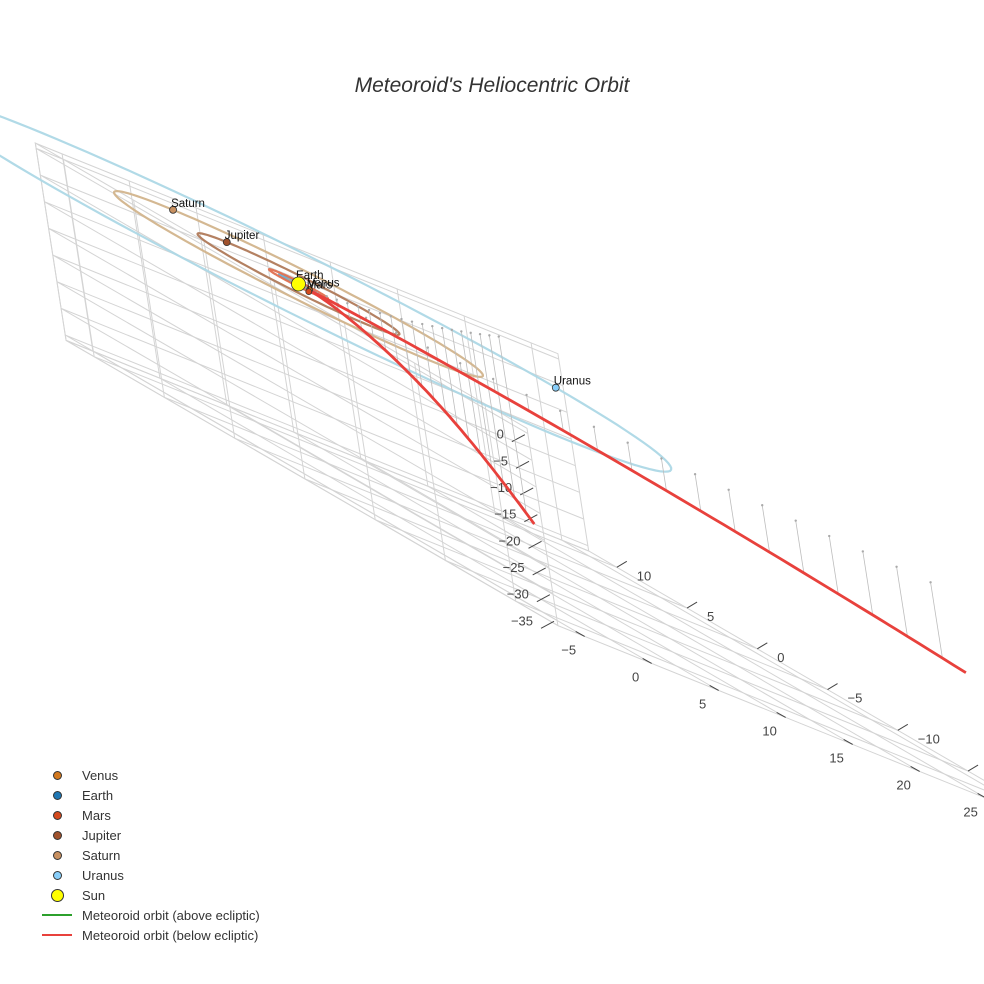 The height and width of the screenshot is (984, 984). Describe the element at coordinates (150, 795) in the screenshot. I see `legend-item: Earth` at that location.